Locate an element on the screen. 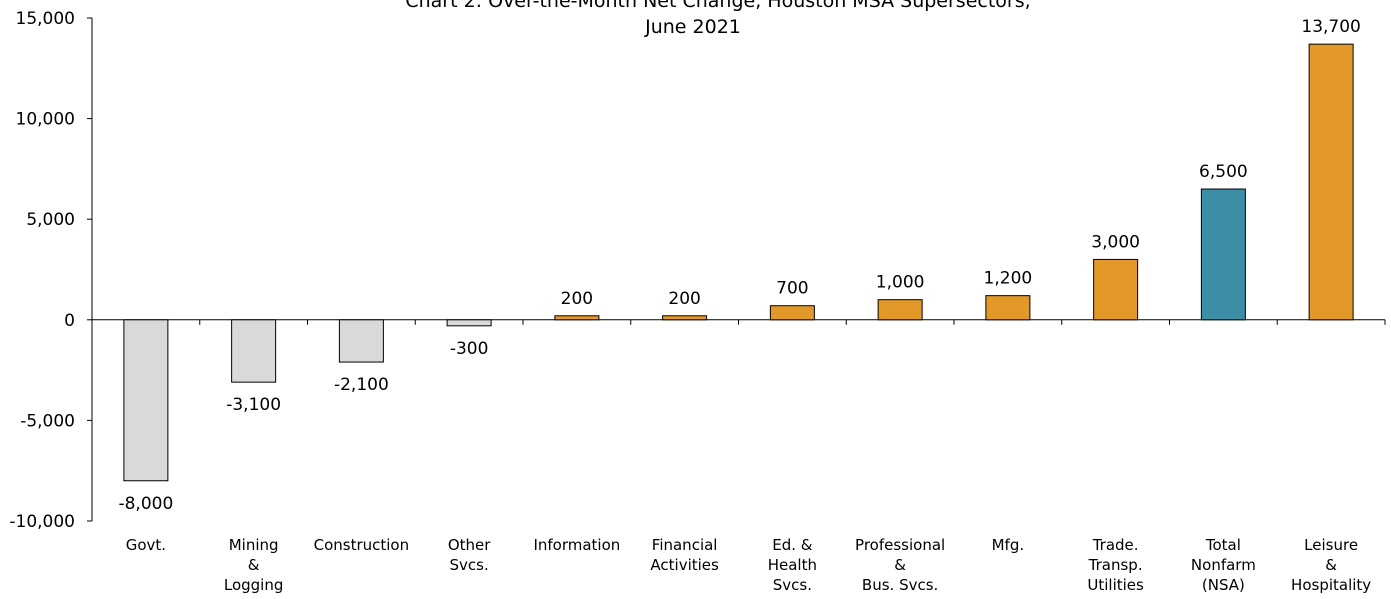  x-tick-label: Bus. Svcs. is located at coordinates (900, 585).